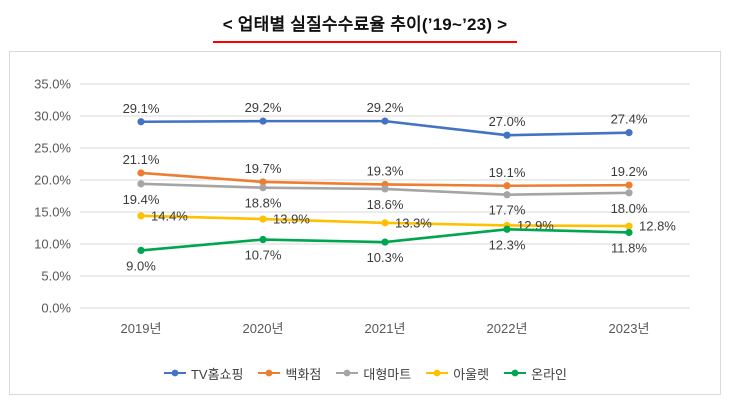 The image size is (730, 413). Describe the element at coordinates (385, 328) in the screenshot. I see `x-tick-label: 2021년` at that location.